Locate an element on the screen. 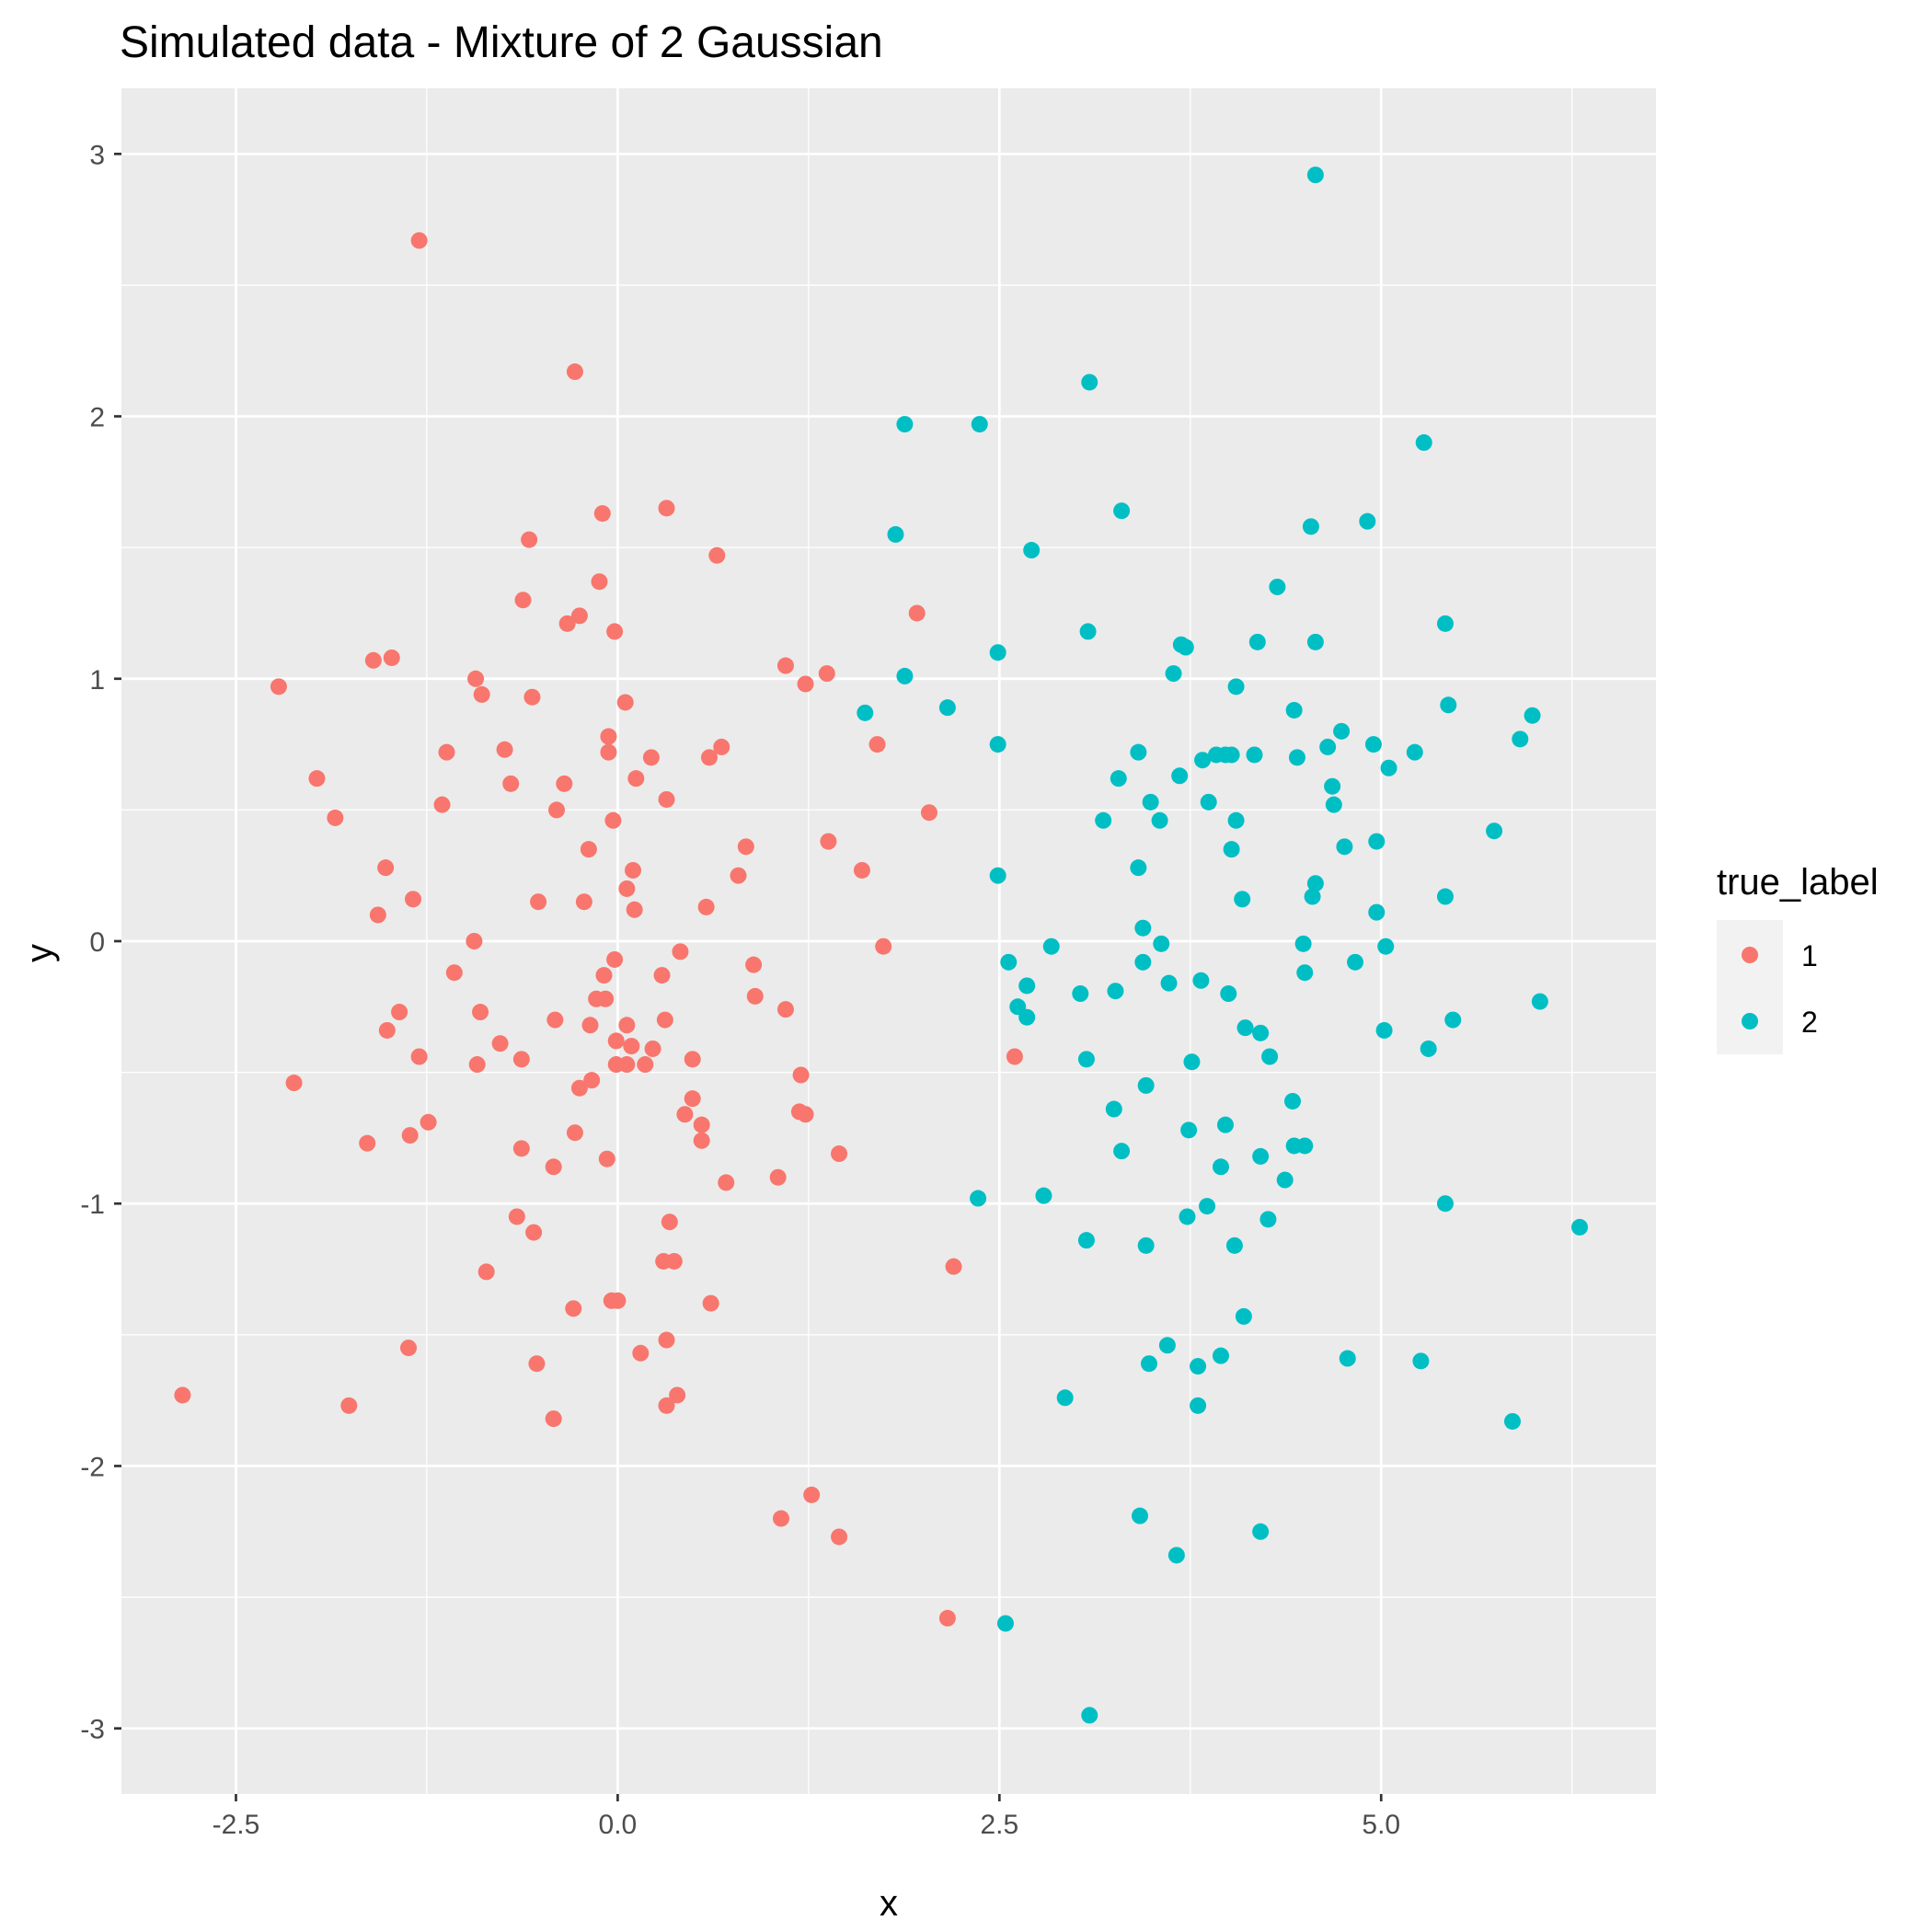  x-tick-label: 0.0 is located at coordinates (618, 1825).